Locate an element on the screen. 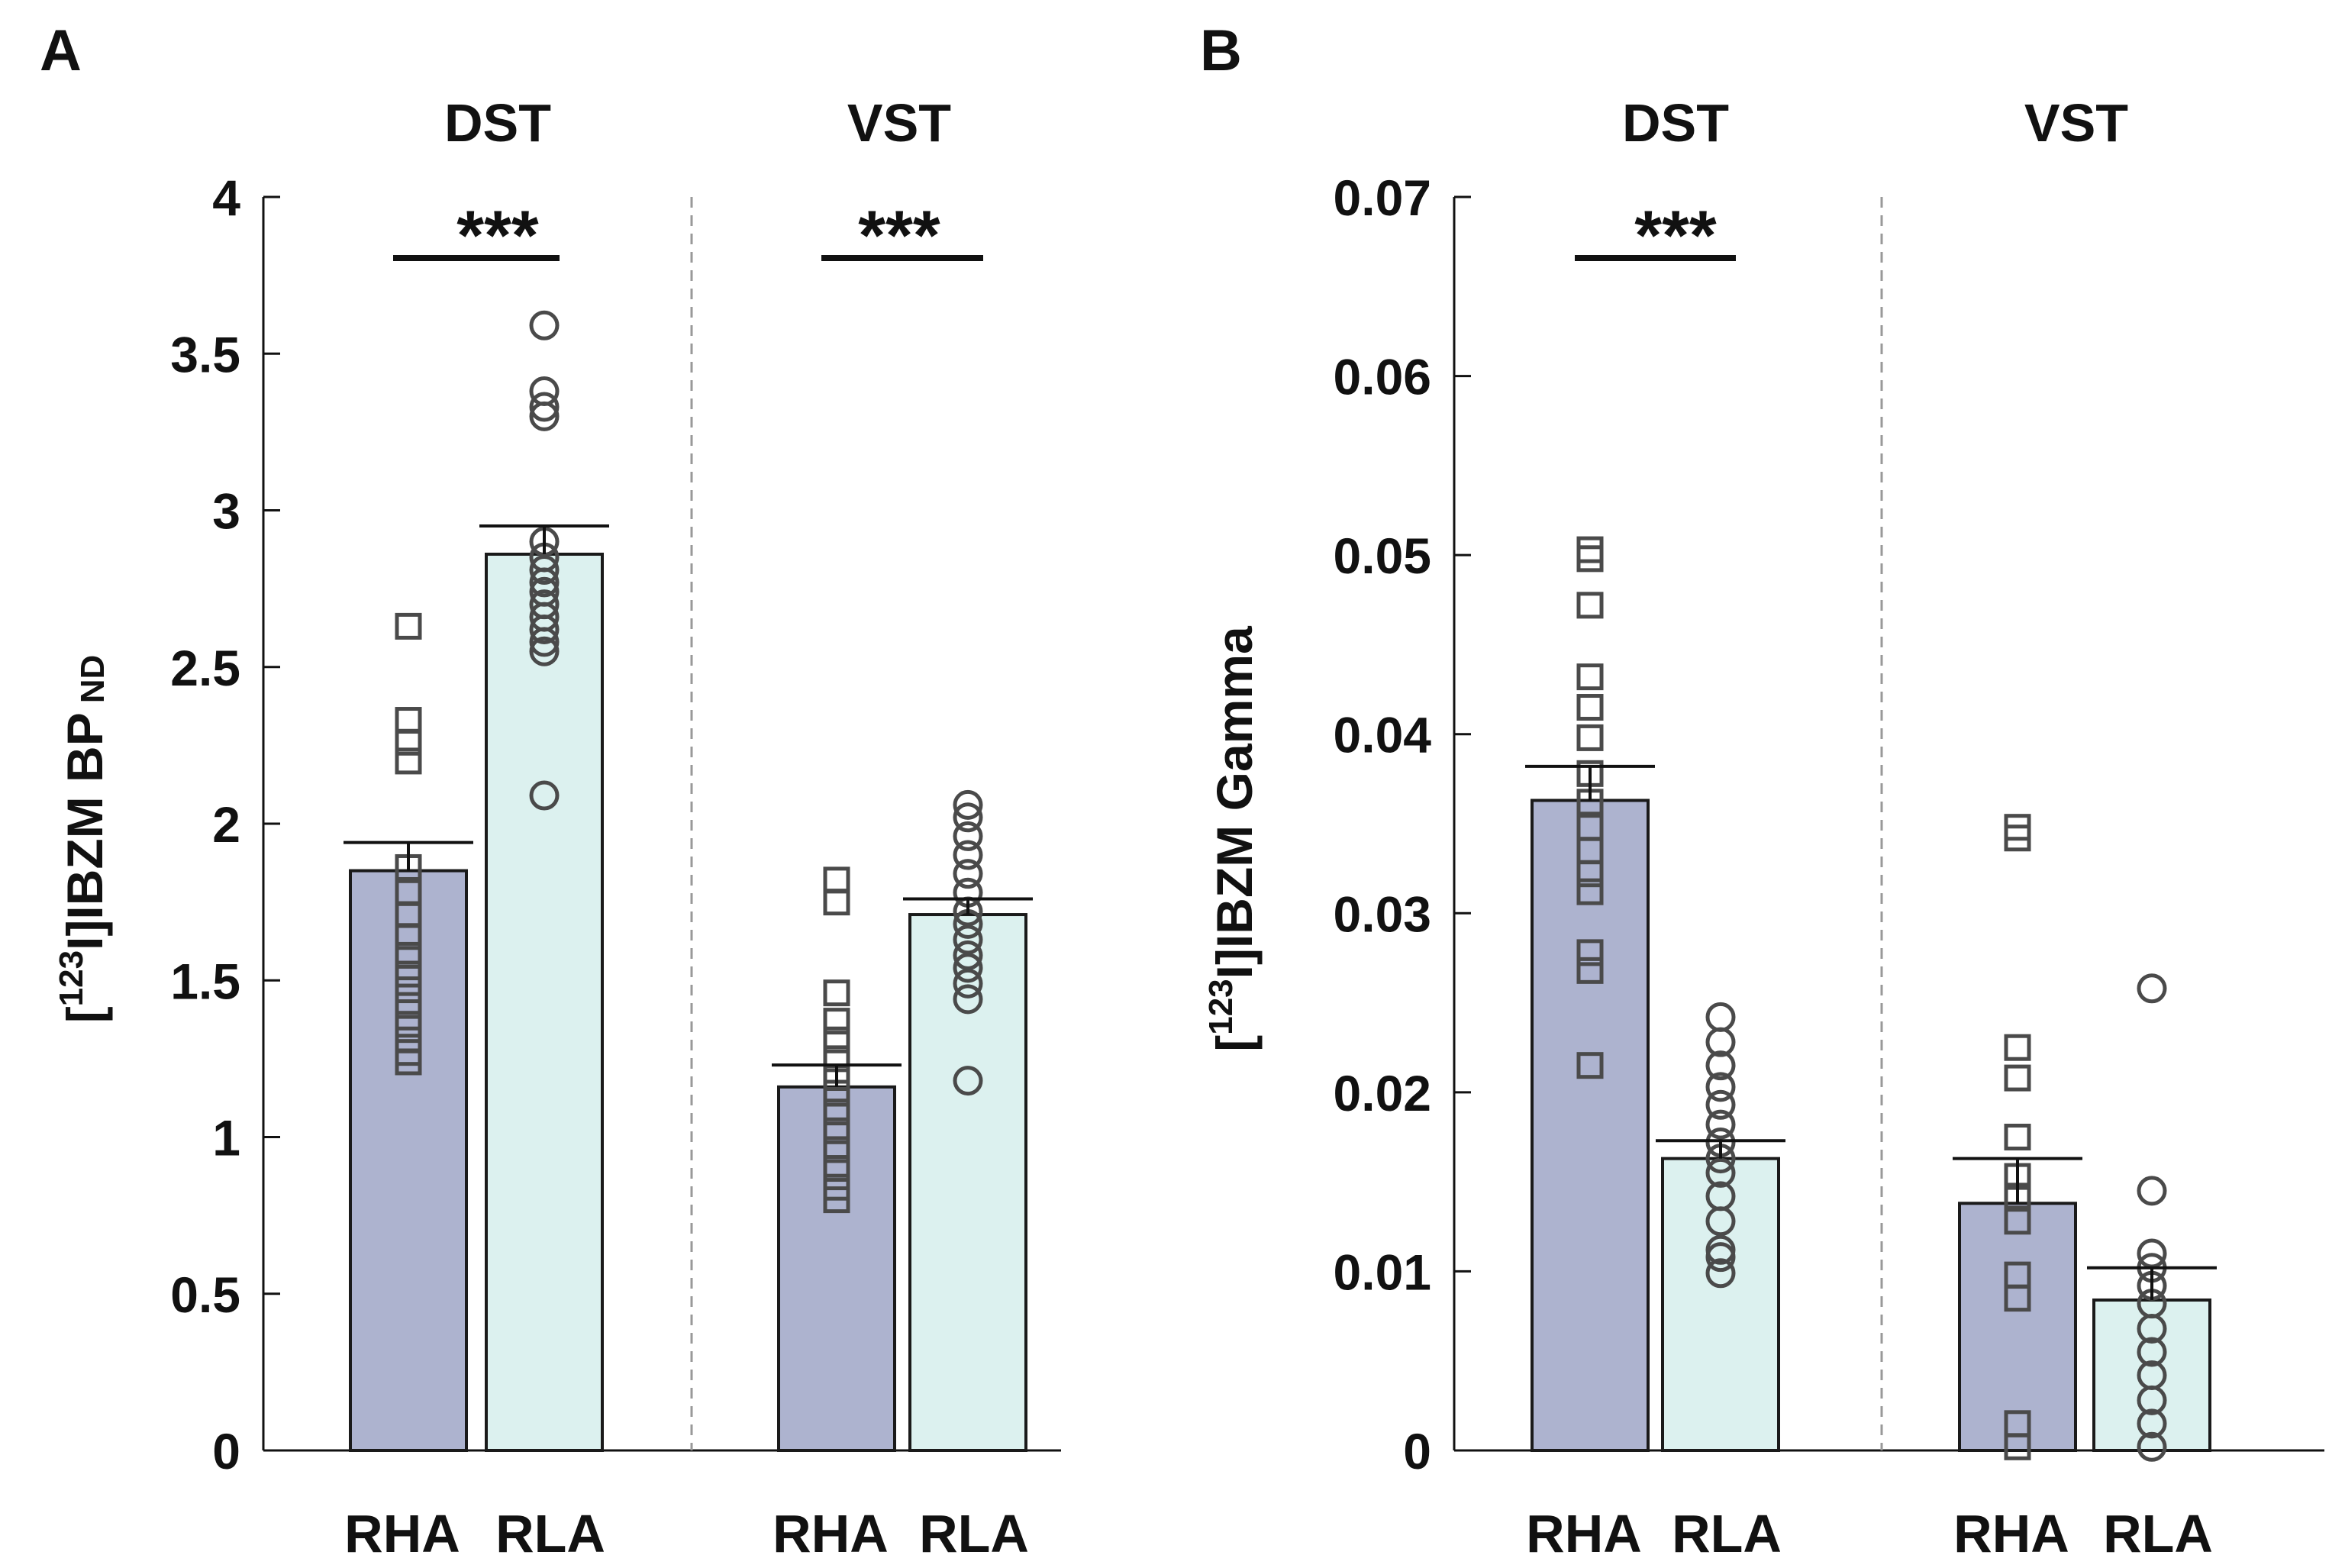 The height and width of the screenshot is (1568, 2345). y-tick-label: 0.07 is located at coordinates (1382, 197).